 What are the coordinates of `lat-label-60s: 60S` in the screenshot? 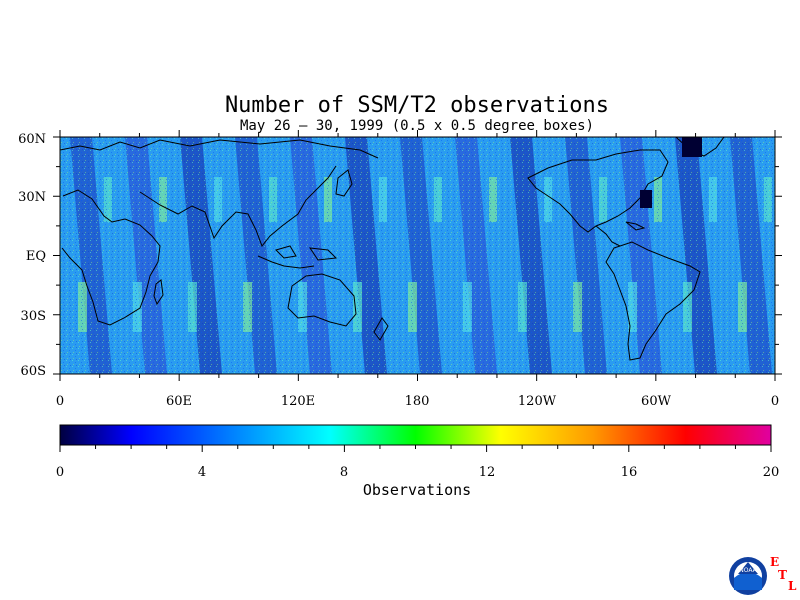 It's located at (33, 371).